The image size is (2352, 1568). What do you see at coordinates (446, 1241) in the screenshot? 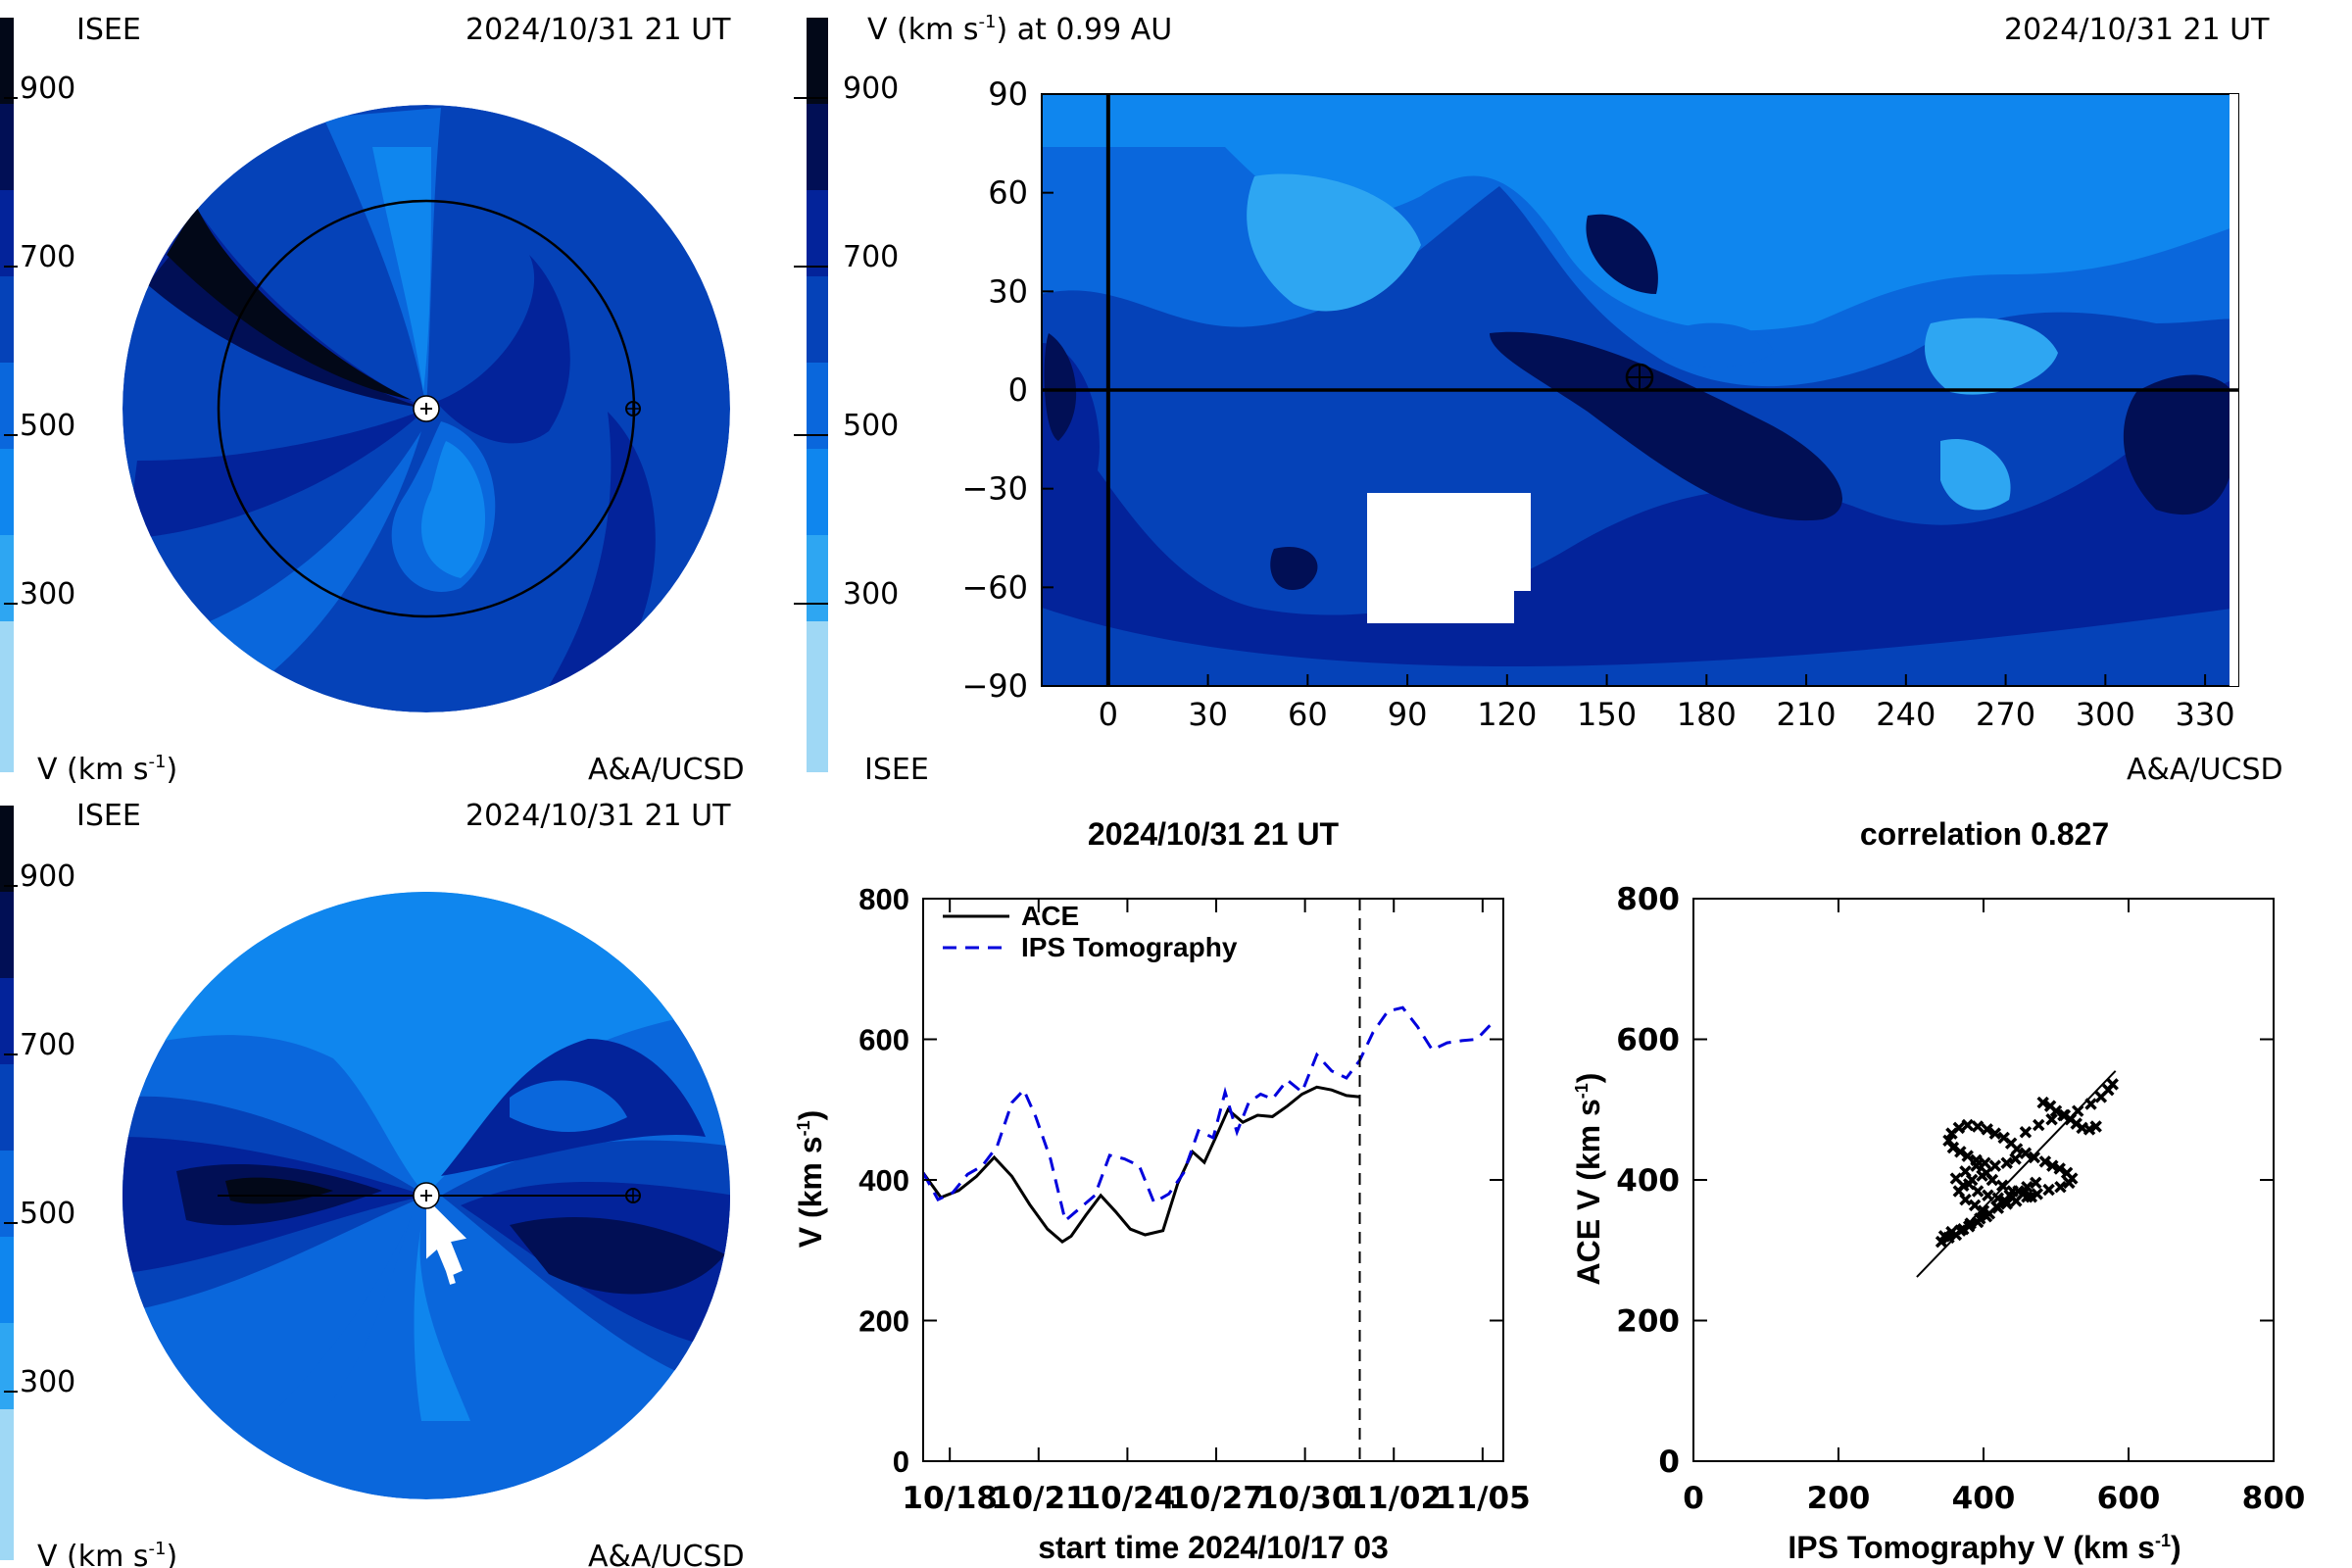
I see `spacecraft-icon` at bounding box center [446, 1241].